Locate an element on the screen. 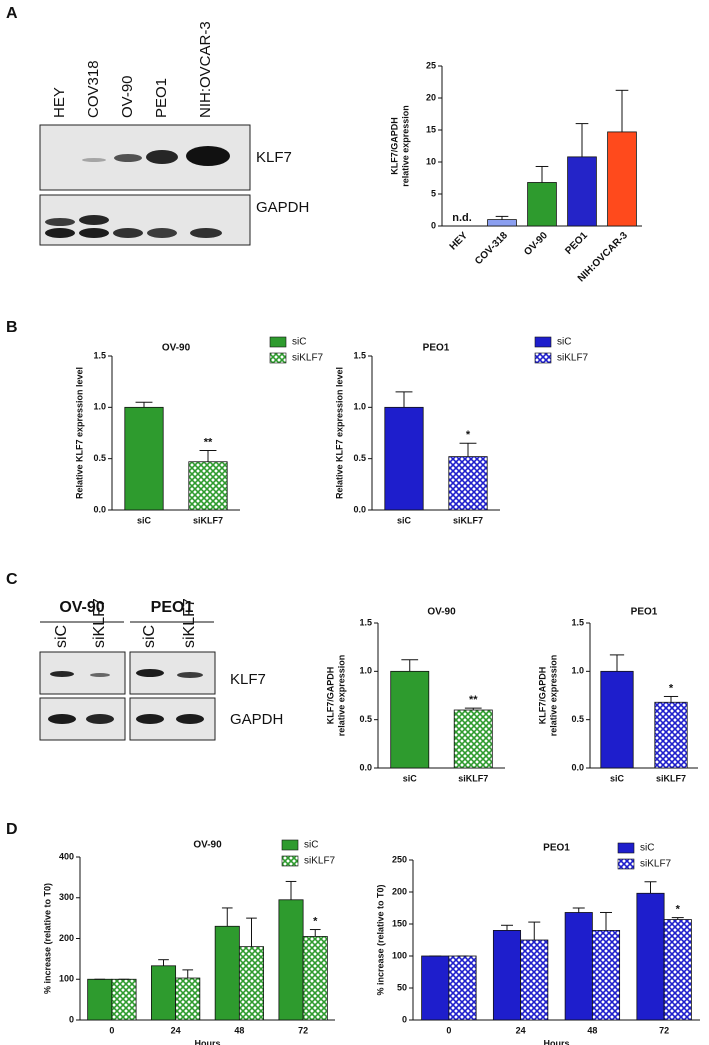  x-tick-label: HEY is located at coordinates (459, 241).